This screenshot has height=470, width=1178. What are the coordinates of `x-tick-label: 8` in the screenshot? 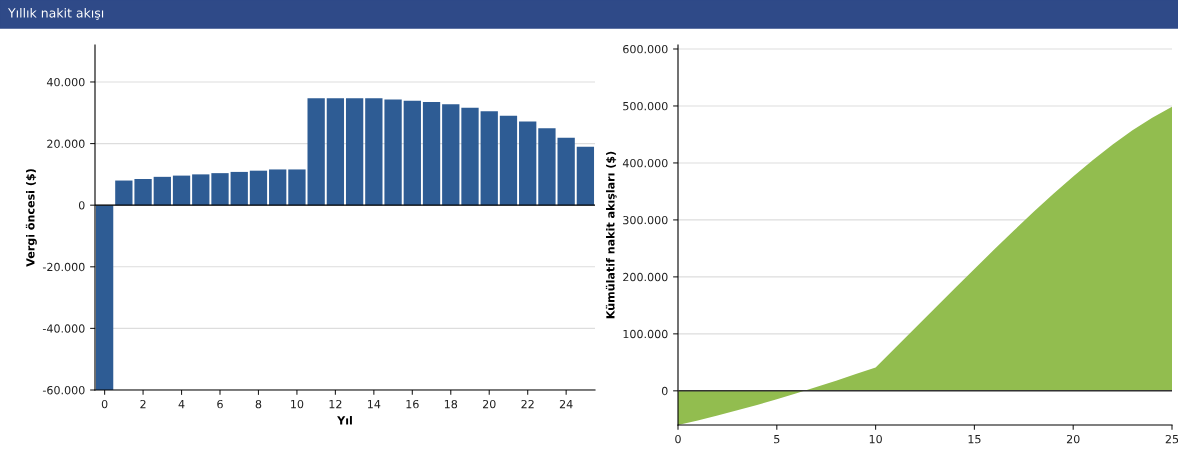 It's located at (258, 404).